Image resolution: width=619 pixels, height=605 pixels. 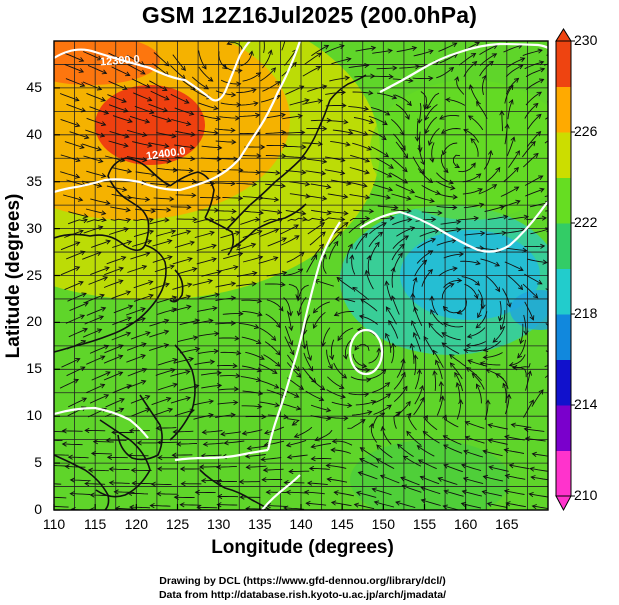 What do you see at coordinates (302, 547) in the screenshot?
I see `x-axis-label: Longitude (degrees)` at bounding box center [302, 547].